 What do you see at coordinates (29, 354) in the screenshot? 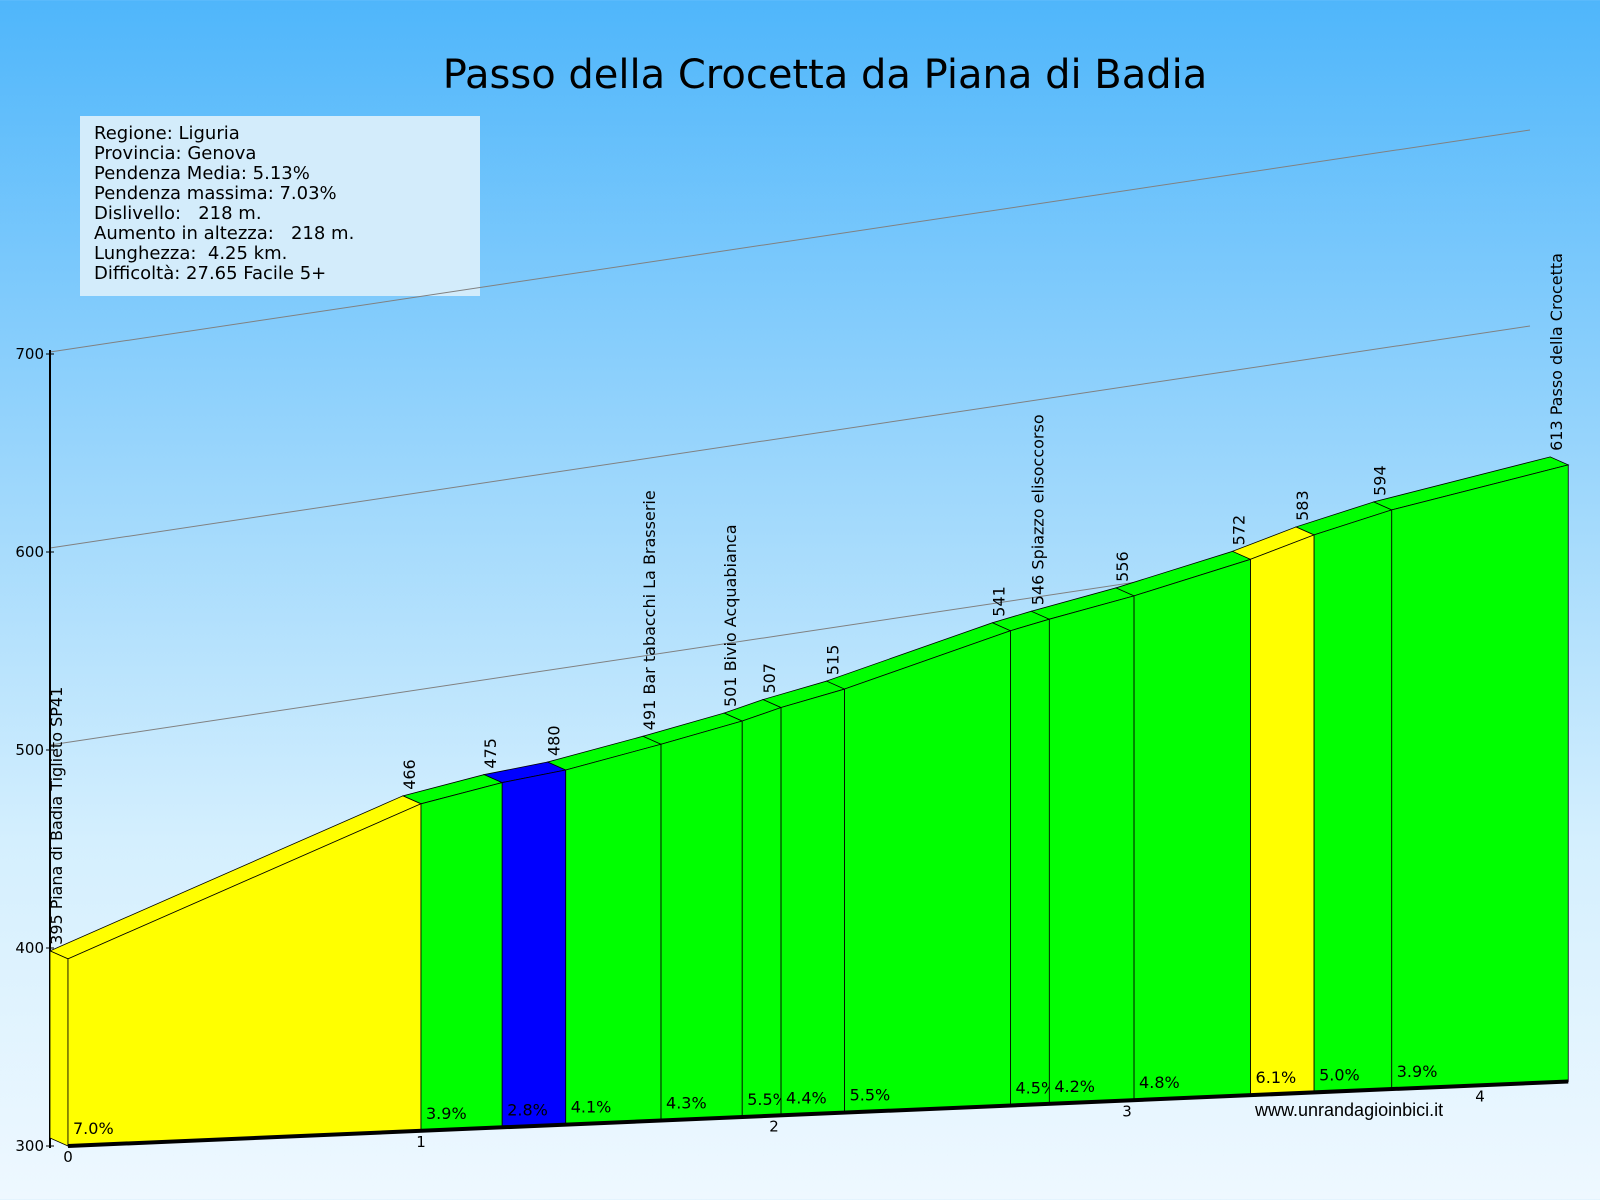
I see `y-tick-label: 700` at bounding box center [29, 354].